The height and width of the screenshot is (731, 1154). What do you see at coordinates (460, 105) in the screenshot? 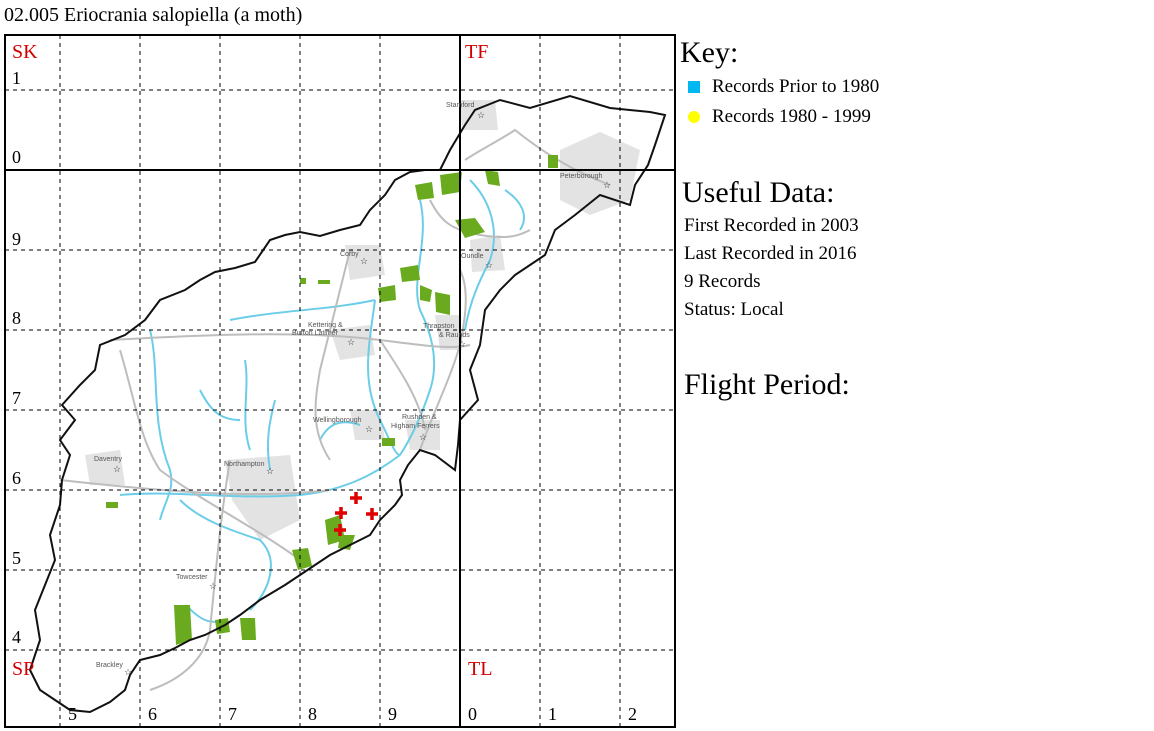
I see `town-label: Stamford` at bounding box center [460, 105].